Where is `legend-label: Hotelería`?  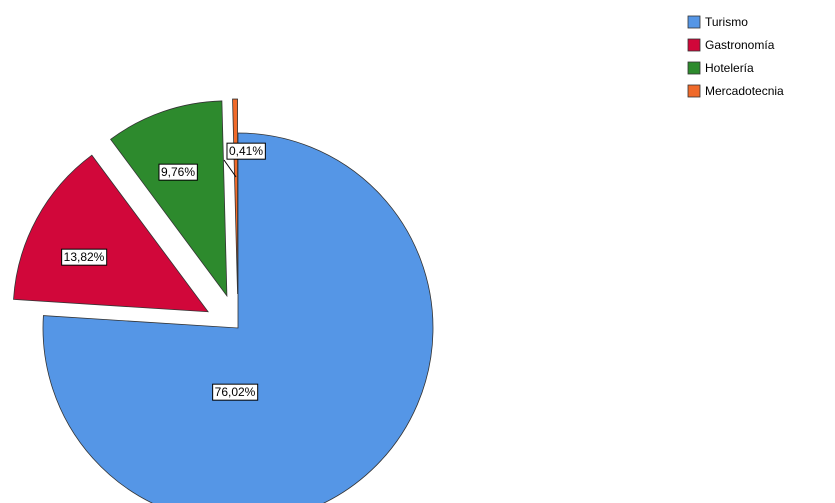 legend-label: Hotelería is located at coordinates (729, 68).